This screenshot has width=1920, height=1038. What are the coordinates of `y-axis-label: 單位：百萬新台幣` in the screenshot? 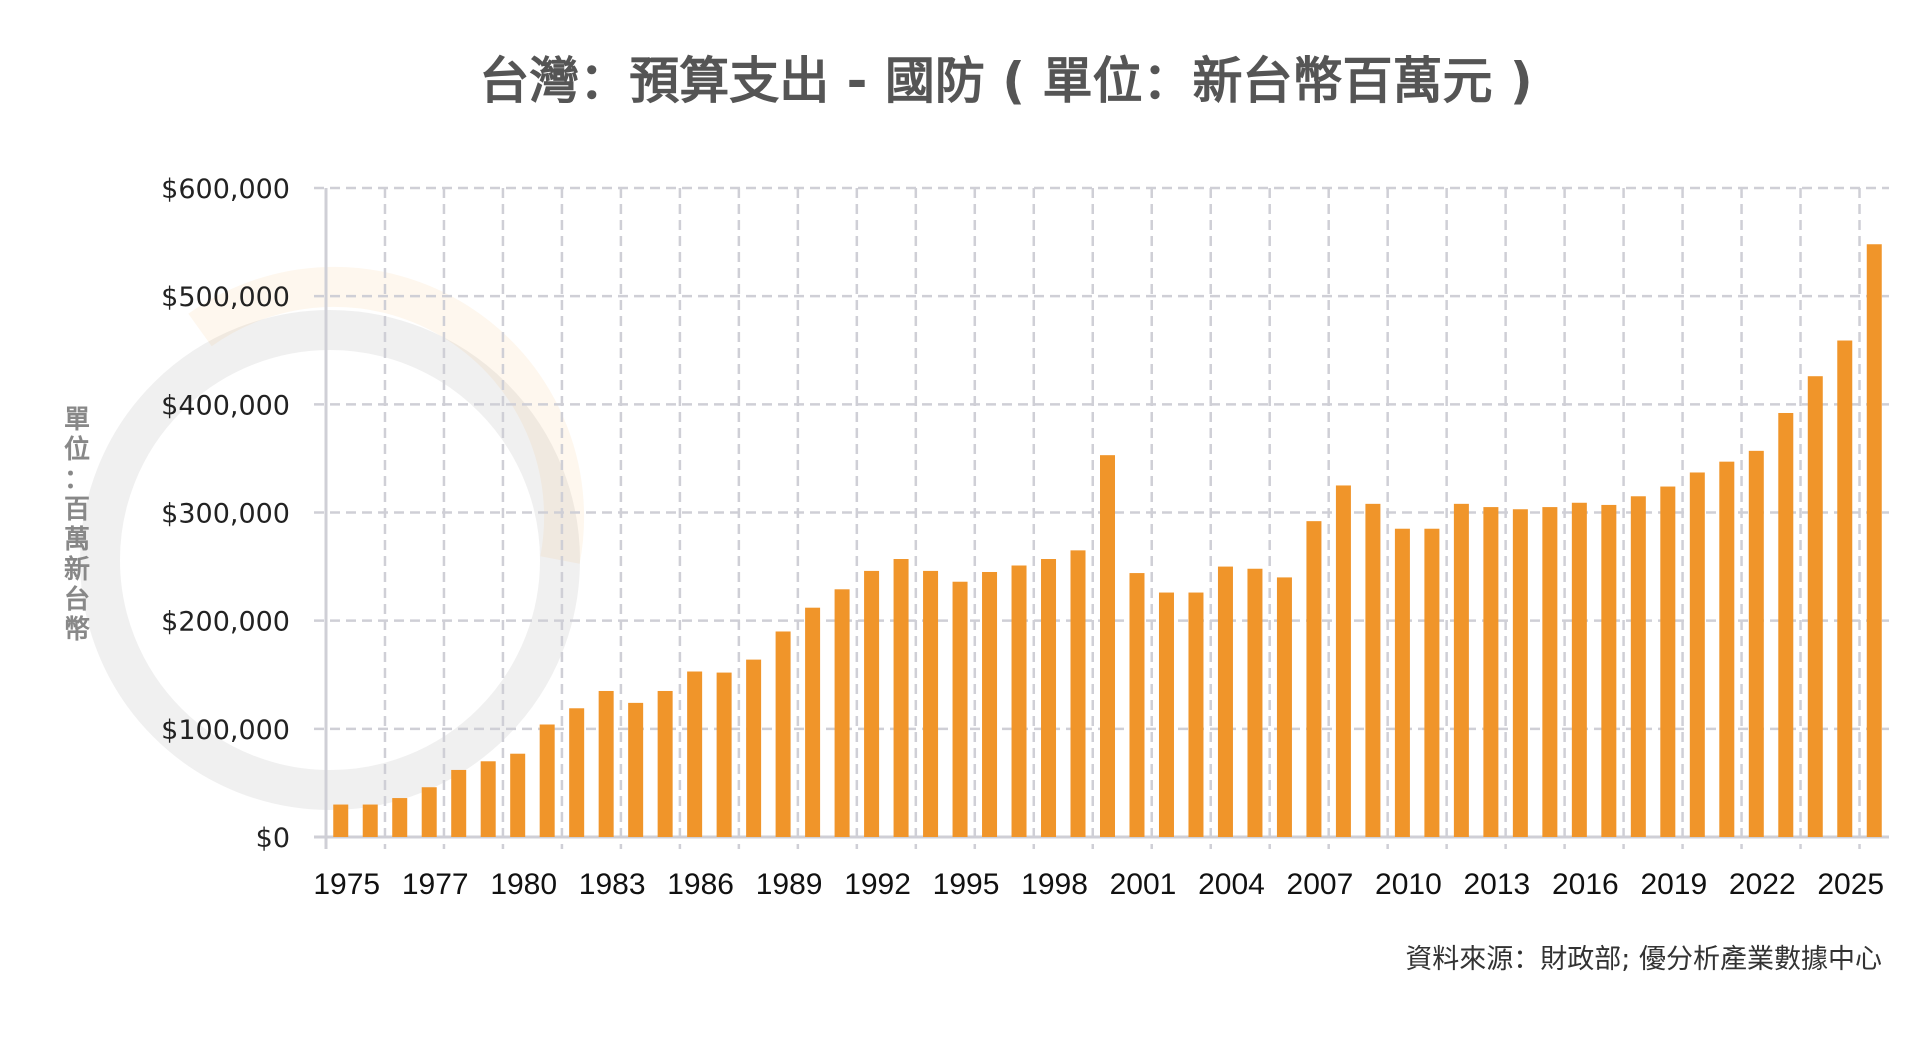 It's located at (77, 525).